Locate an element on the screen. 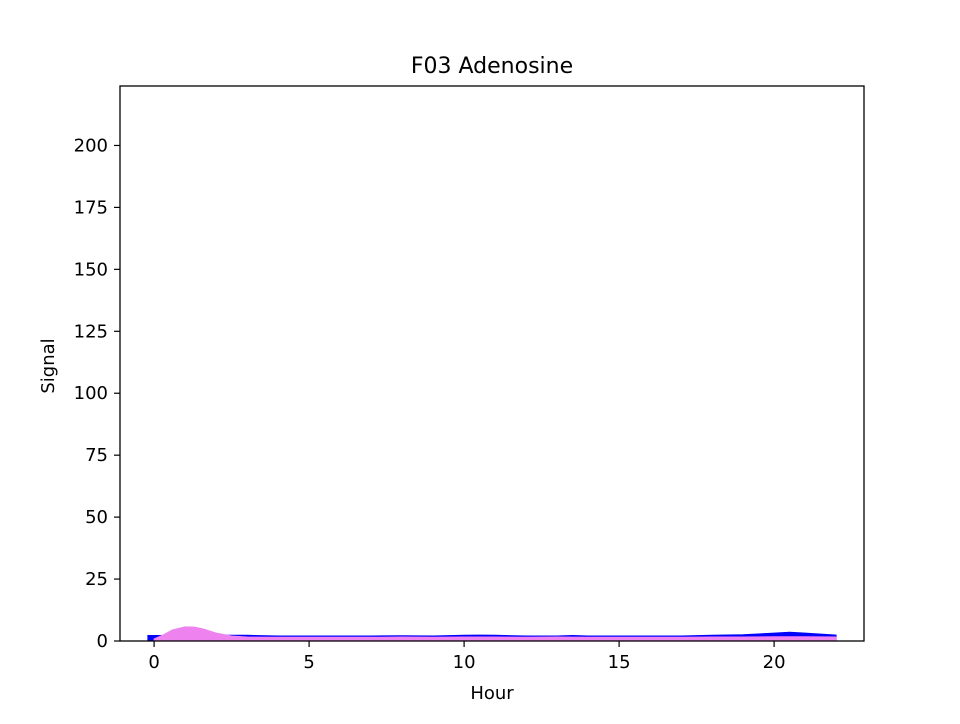 Image resolution: width=960 pixels, height=724 pixels. plot-series-group is located at coordinates (492, 634).